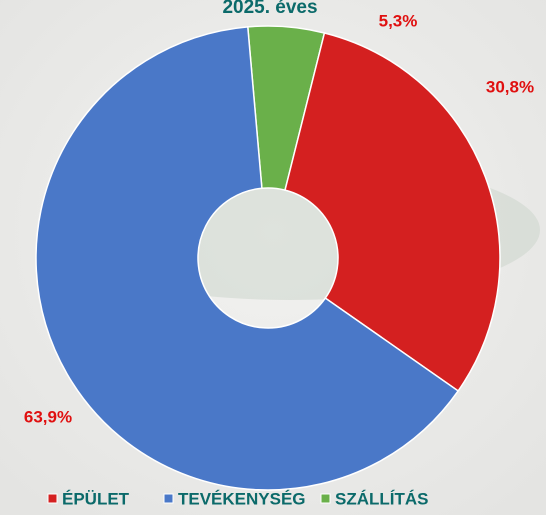 The width and height of the screenshot is (546, 515). Describe the element at coordinates (398, 20) in the screenshot. I see `data-label: 5,3%` at that location.